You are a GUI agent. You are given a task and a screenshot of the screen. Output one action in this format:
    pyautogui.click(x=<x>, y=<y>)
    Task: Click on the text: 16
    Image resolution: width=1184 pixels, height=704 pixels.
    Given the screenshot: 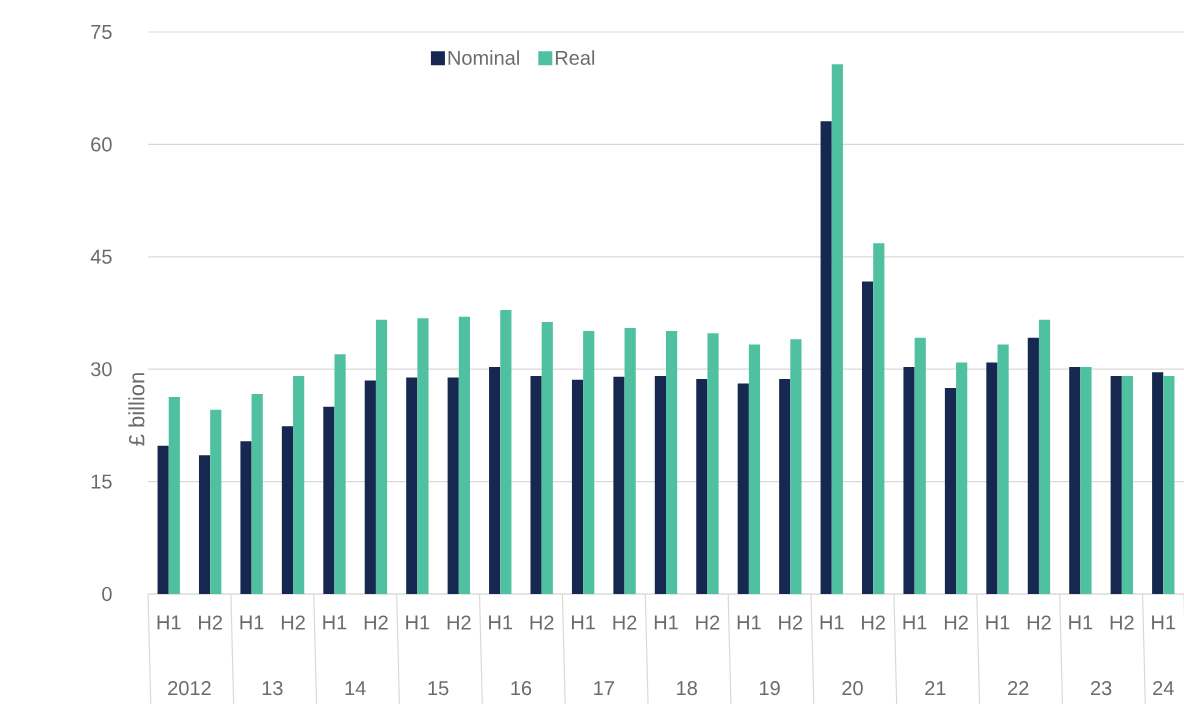 What is the action you would take?
    pyautogui.click(x=521, y=688)
    